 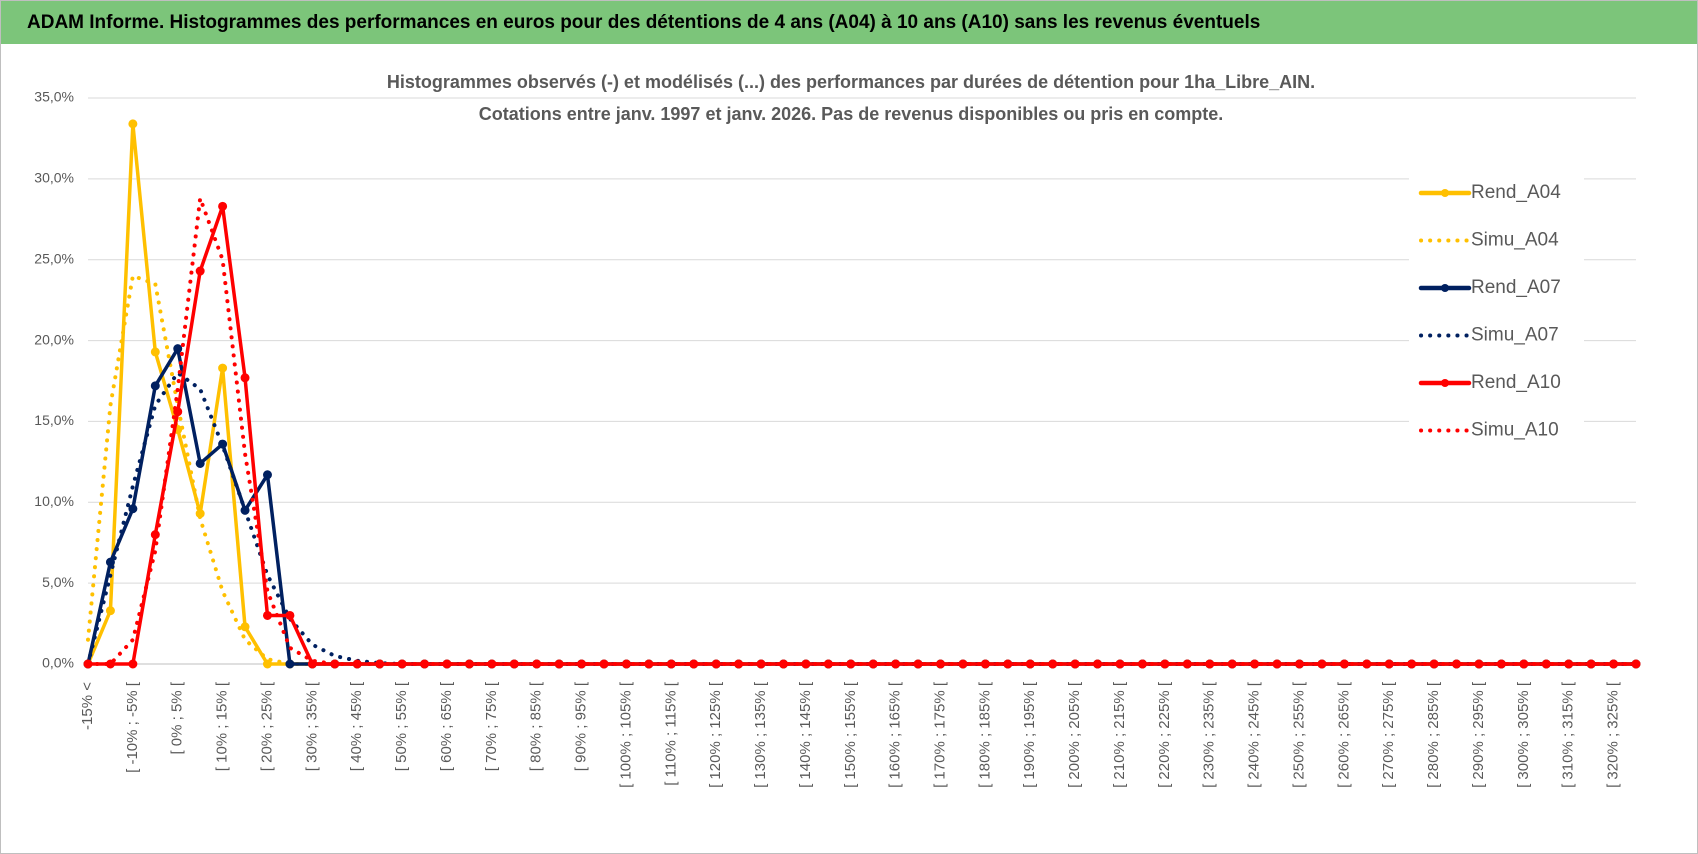 I want to click on x-tick-label: [ 30% ; 35% [, so click(x=311, y=726).